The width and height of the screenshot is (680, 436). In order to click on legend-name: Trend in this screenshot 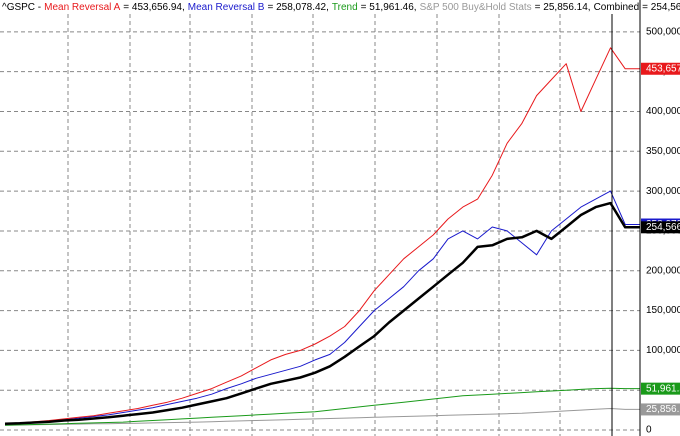, I will do `click(345, 7)`.